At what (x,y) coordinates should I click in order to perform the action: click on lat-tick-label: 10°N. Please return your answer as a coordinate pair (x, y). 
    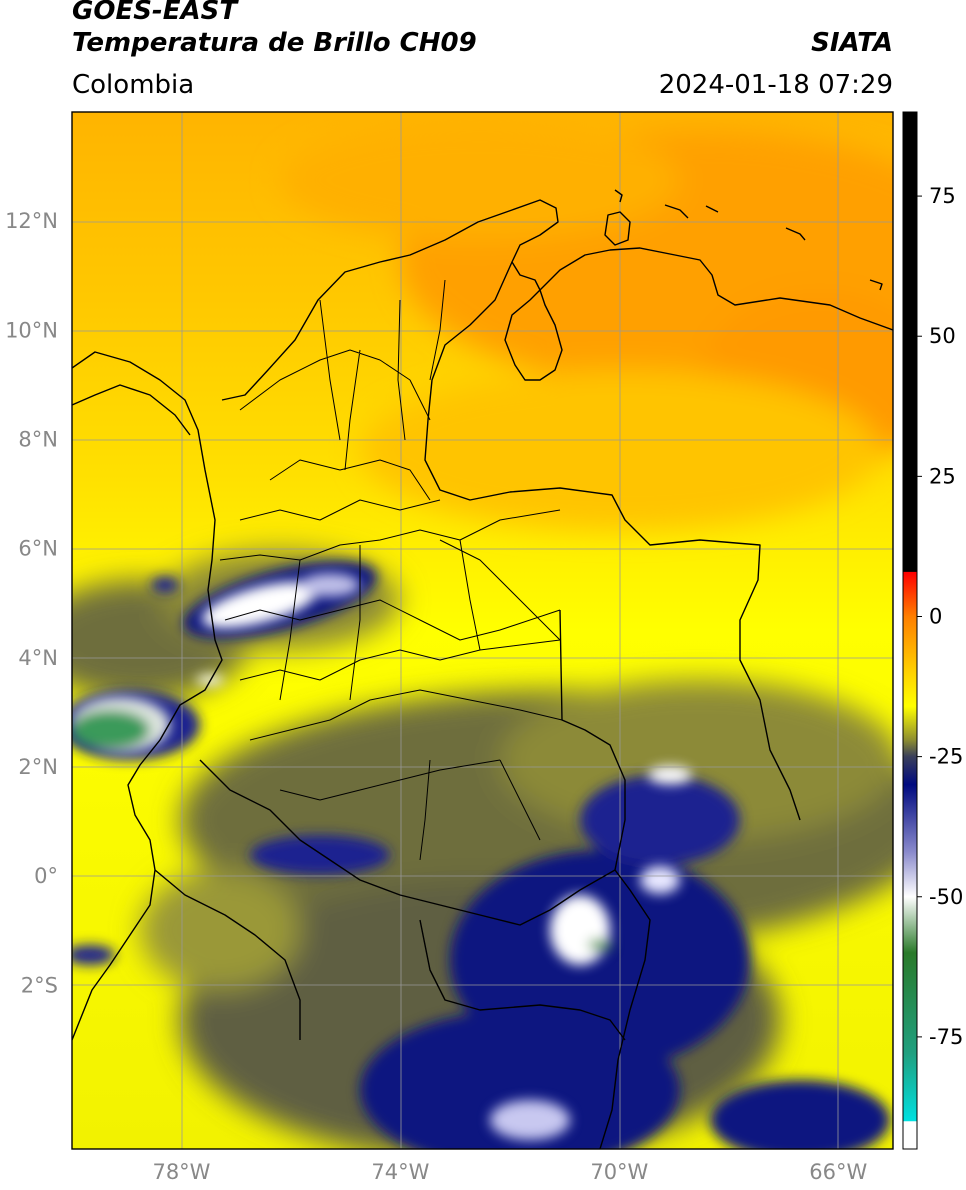
    Looking at the image, I should click on (31, 330).